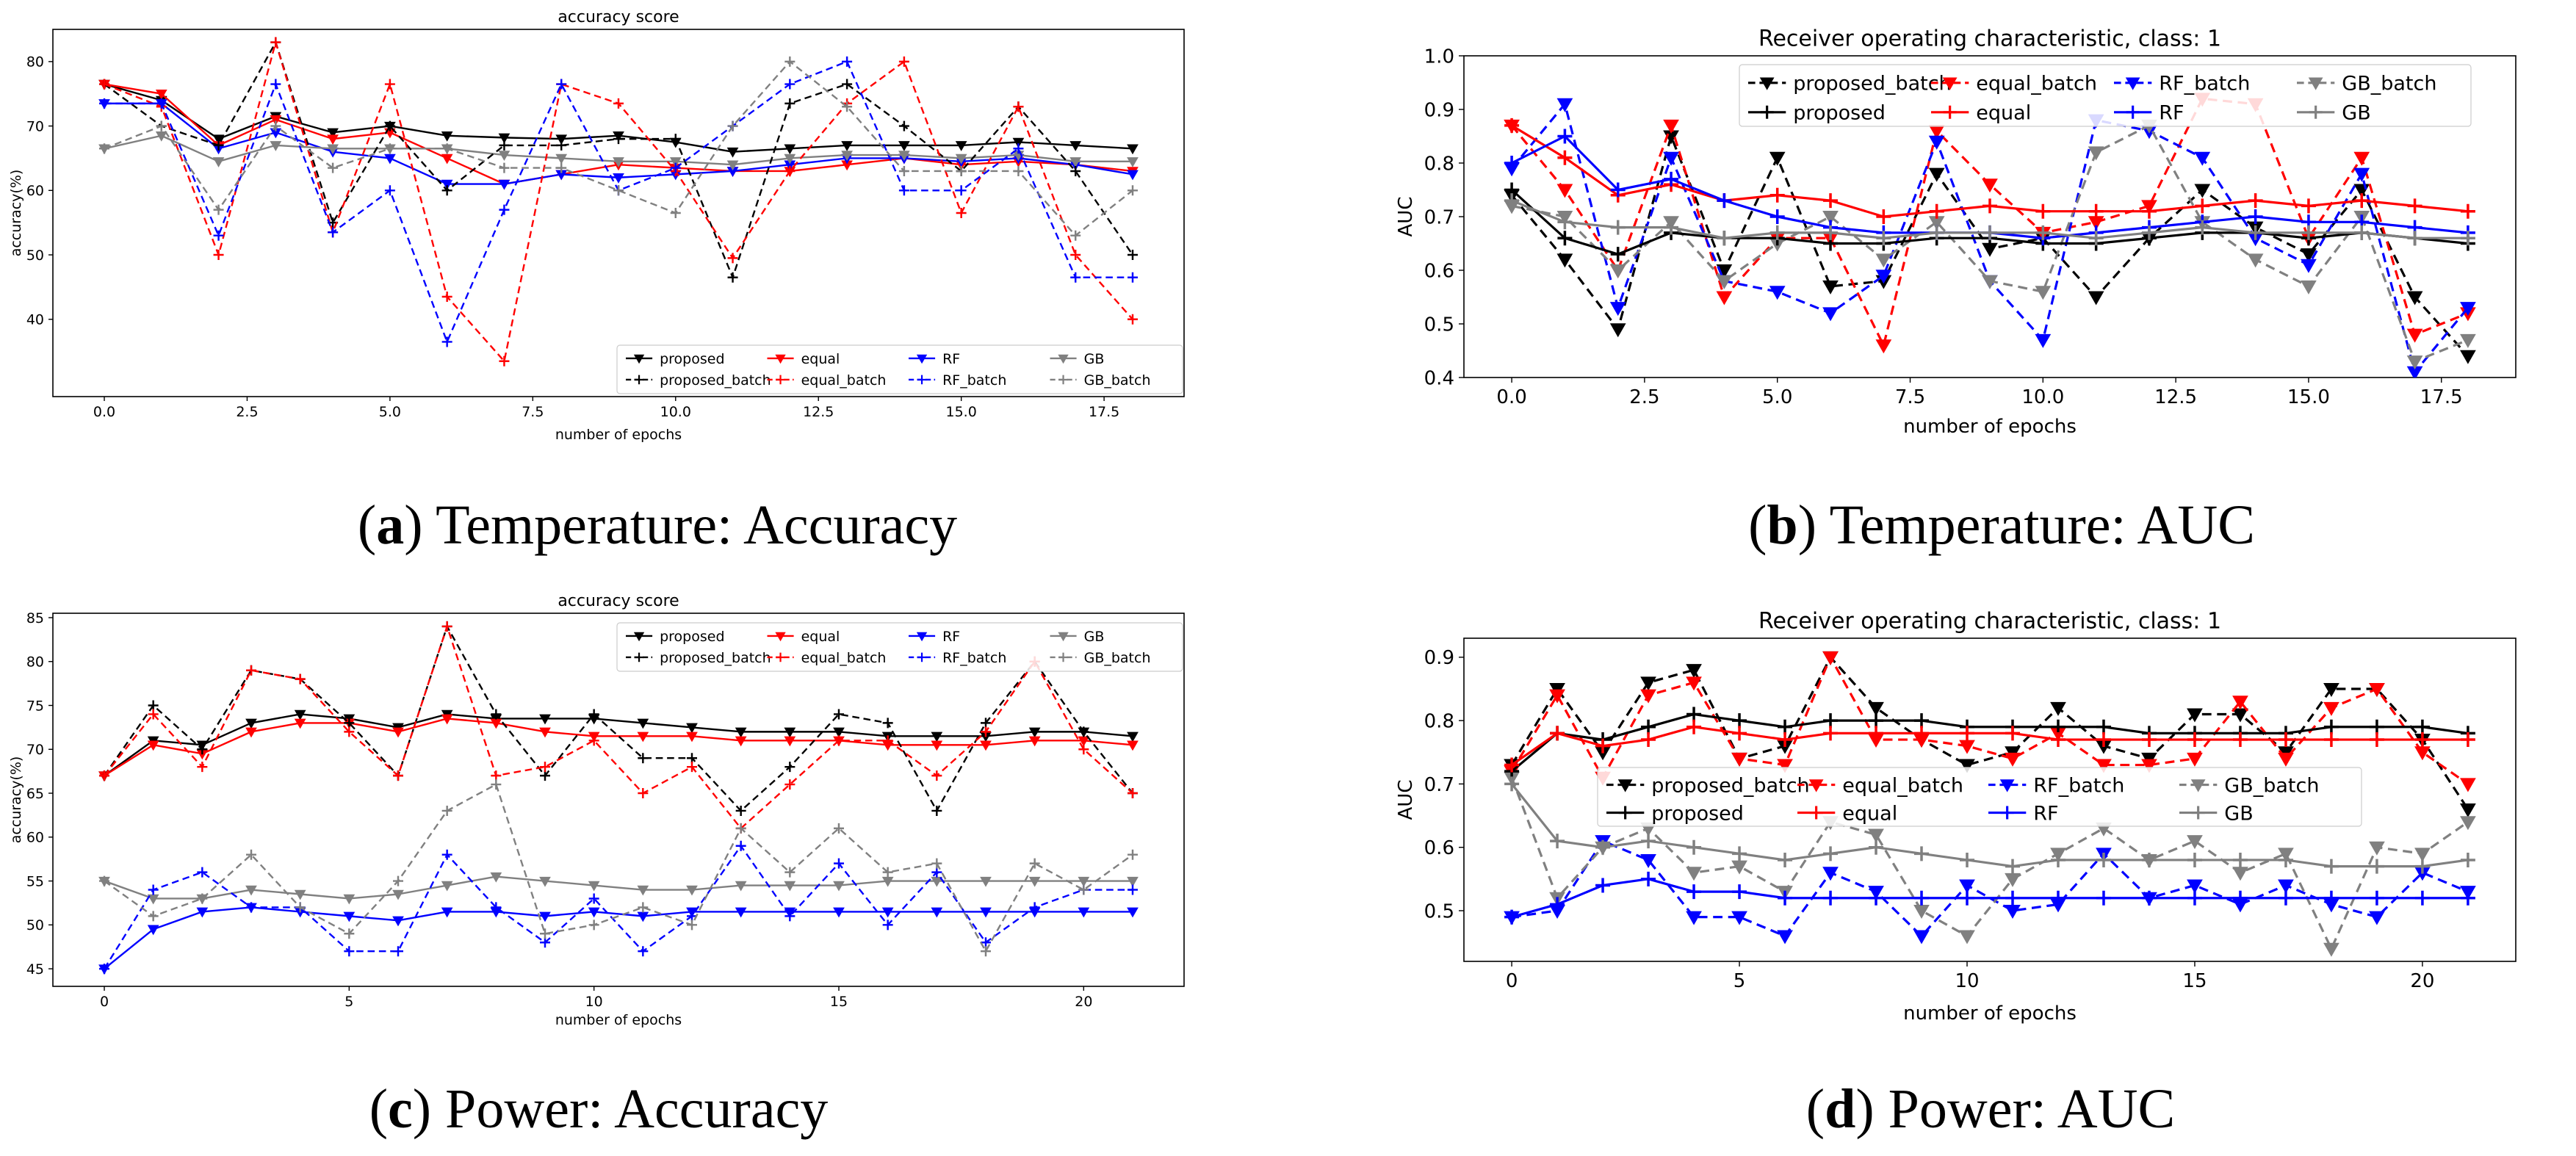  What do you see at coordinates (844, 658) in the screenshot?
I see `legend-label-equal-batch: equal_batch` at bounding box center [844, 658].